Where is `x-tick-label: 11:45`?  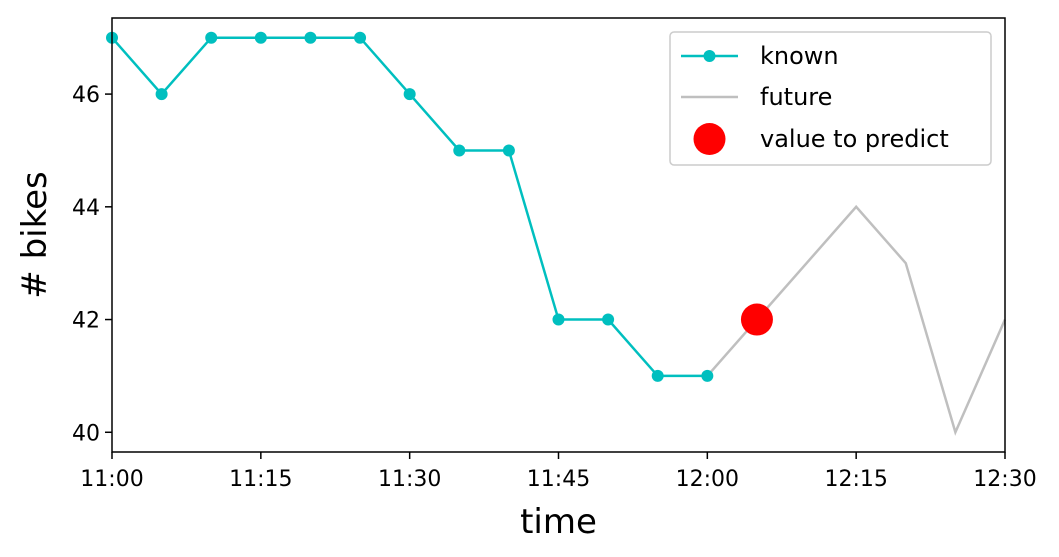
x-tick-label: 11:45 is located at coordinates (558, 479).